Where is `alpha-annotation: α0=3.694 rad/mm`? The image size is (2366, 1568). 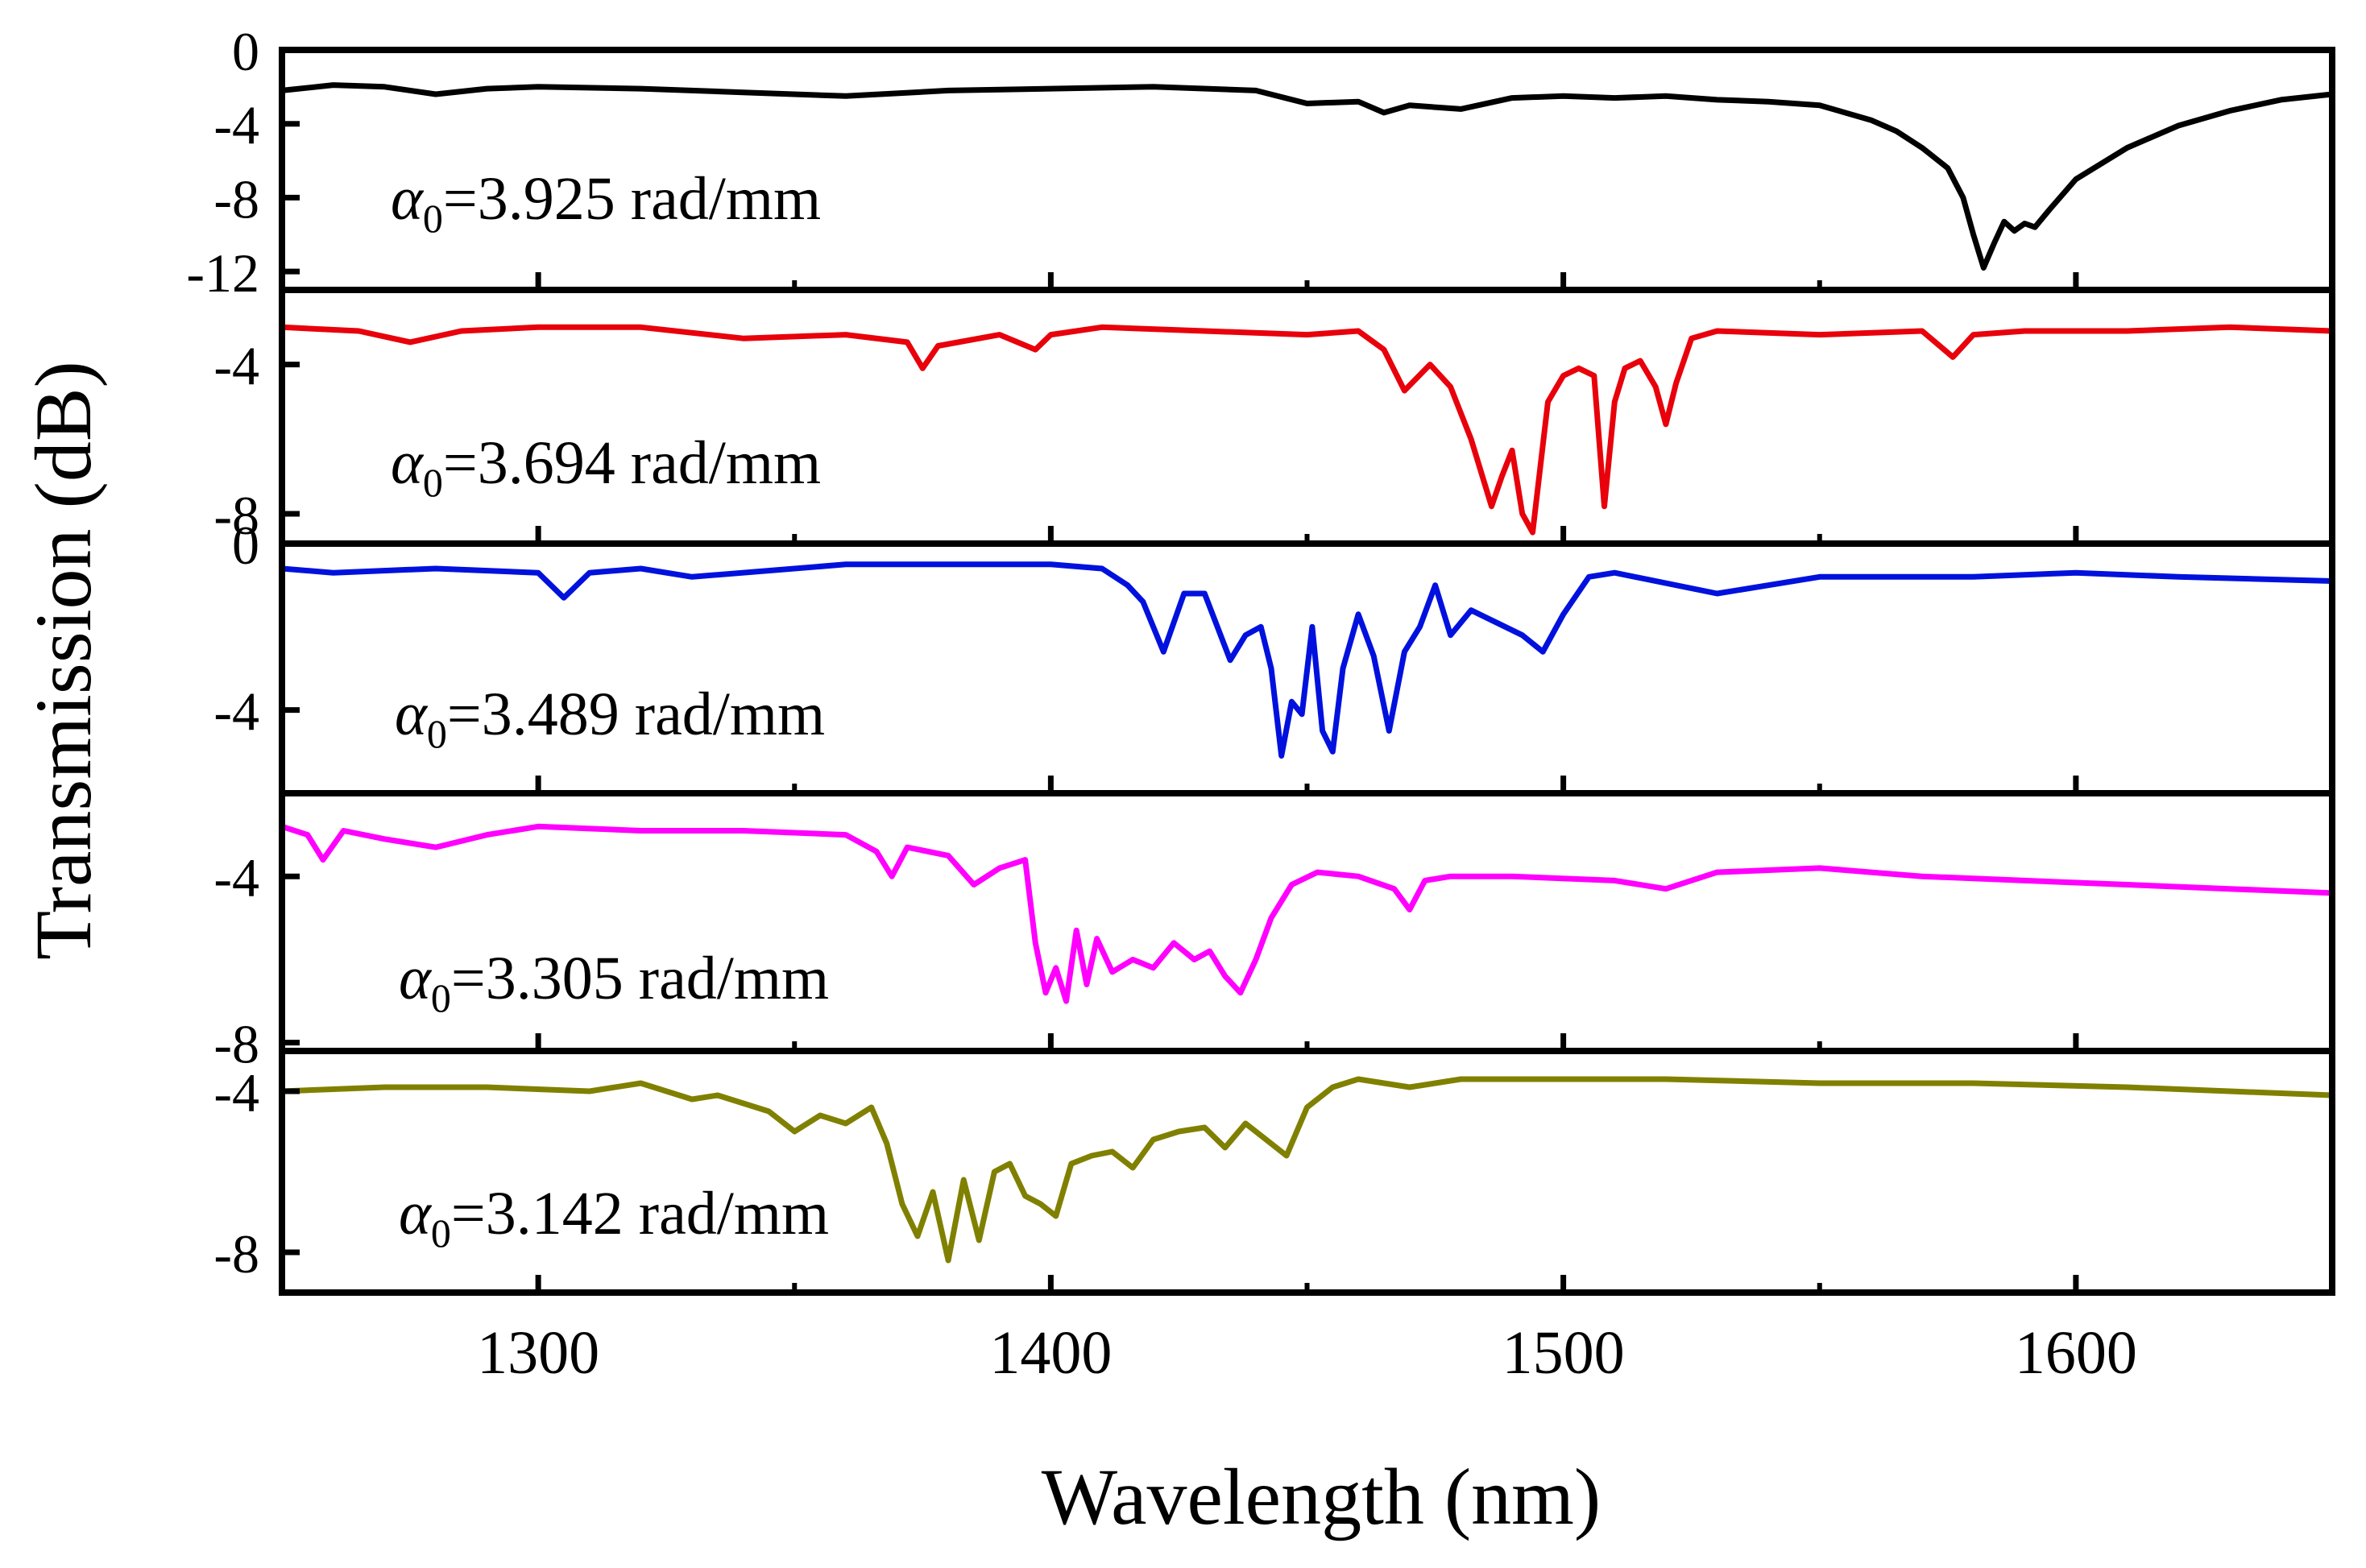 alpha-annotation: α0=3.694 rad/mm is located at coordinates (606, 467).